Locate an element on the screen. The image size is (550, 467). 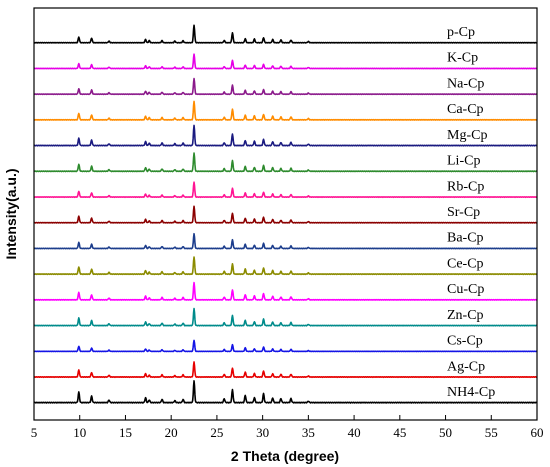
x-tick-label: 60 is located at coordinates (537, 432).